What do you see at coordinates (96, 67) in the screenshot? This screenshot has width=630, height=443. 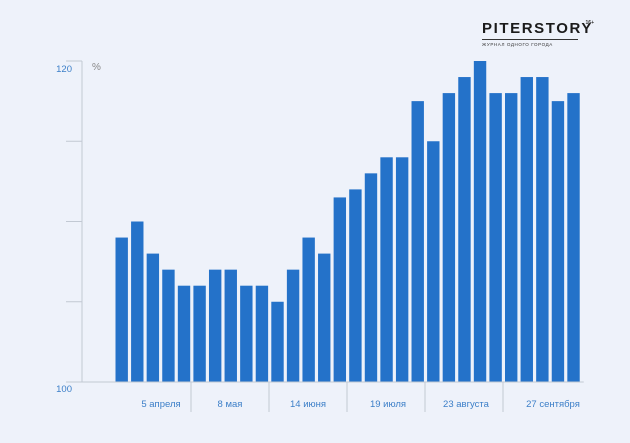 I see `y-unit-label: %` at bounding box center [96, 67].